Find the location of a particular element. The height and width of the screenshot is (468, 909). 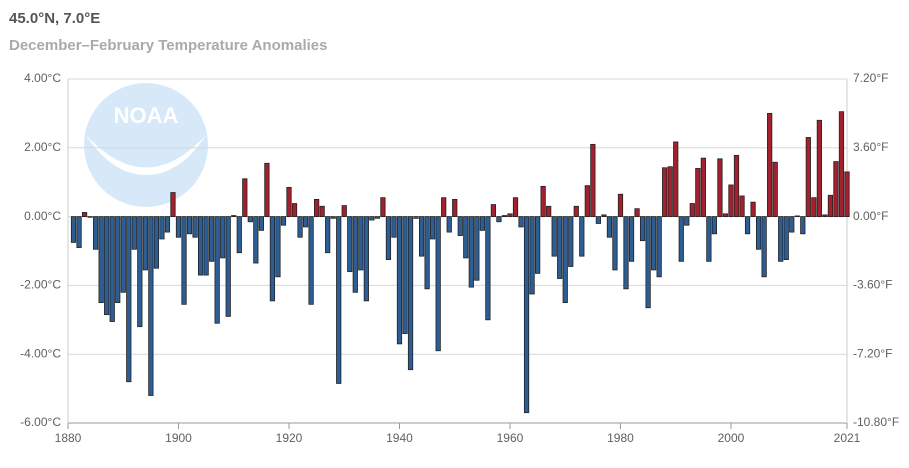

logo-text: NOAA is located at coordinates (146, 115).